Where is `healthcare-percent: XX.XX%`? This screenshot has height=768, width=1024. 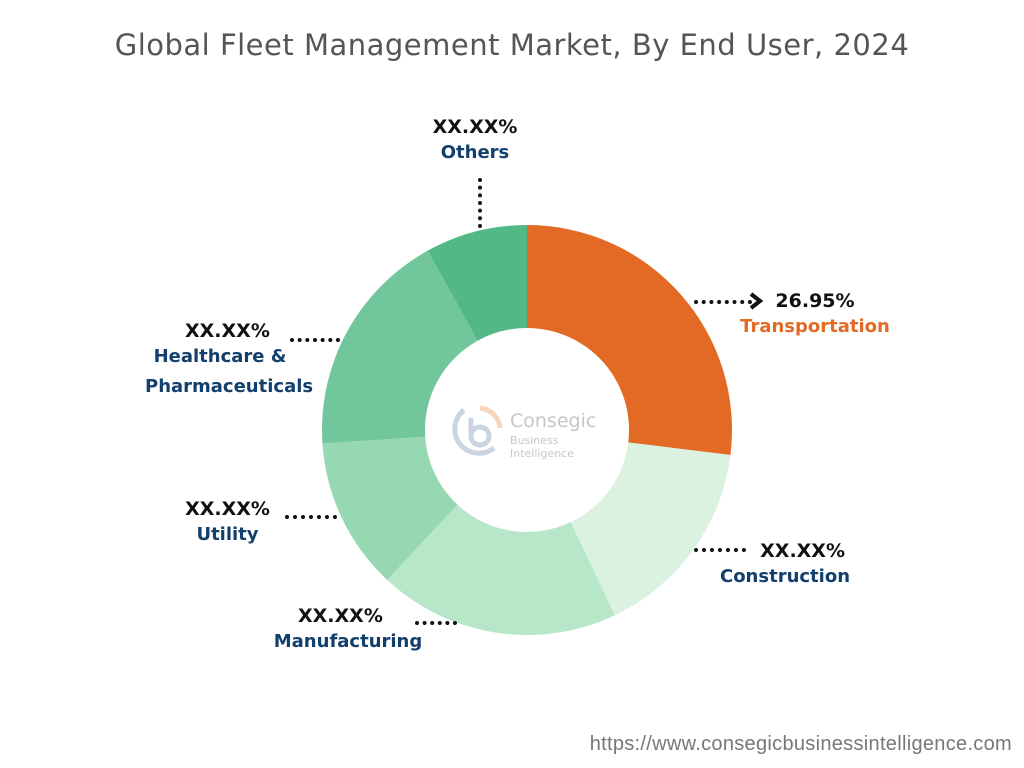
healthcare-percent: XX.XX% is located at coordinates (227, 331).